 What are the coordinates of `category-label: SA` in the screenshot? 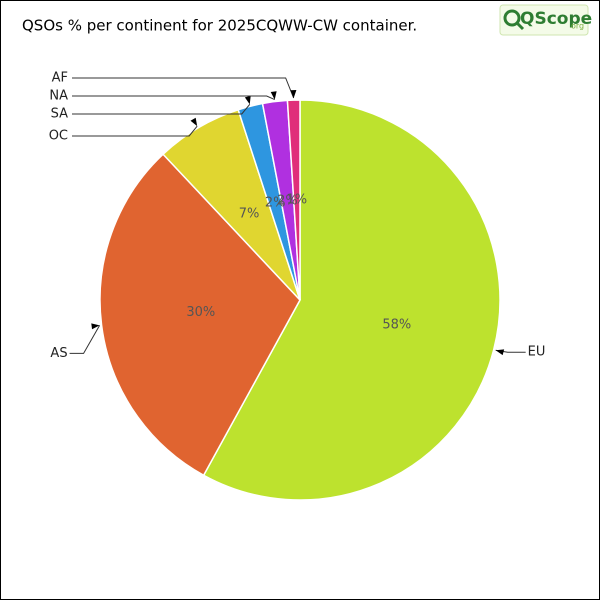 It's located at (59, 114).